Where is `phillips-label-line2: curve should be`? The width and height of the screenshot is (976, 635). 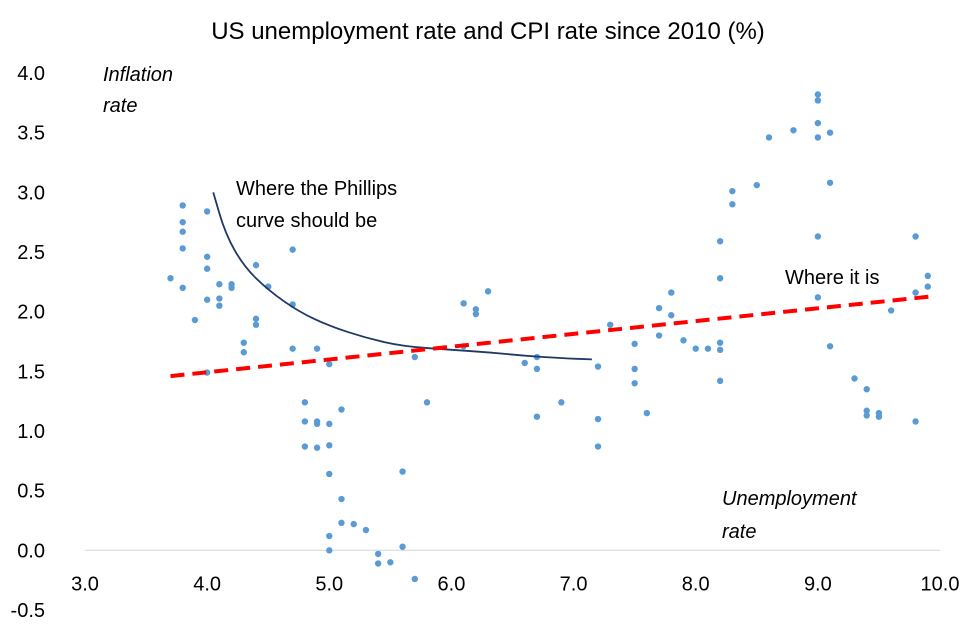 phillips-label-line2: curve should be is located at coordinates (306, 221).